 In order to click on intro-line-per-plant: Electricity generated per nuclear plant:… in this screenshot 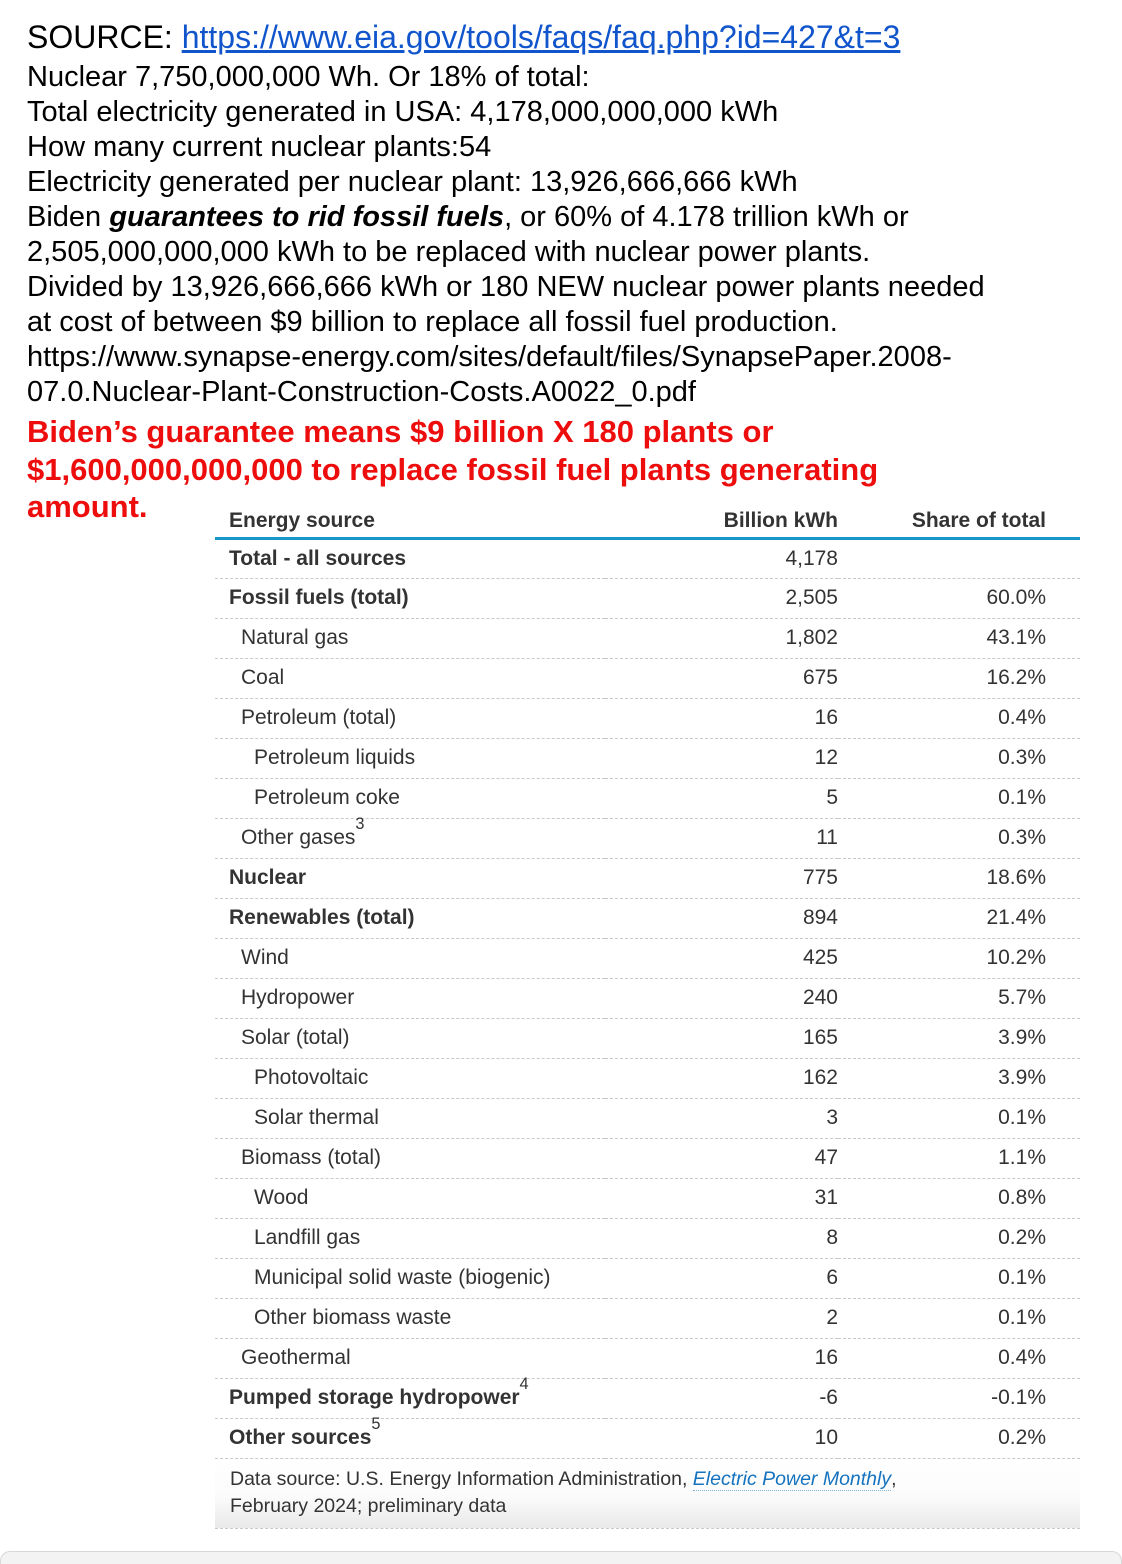, I will do `click(412, 182)`.